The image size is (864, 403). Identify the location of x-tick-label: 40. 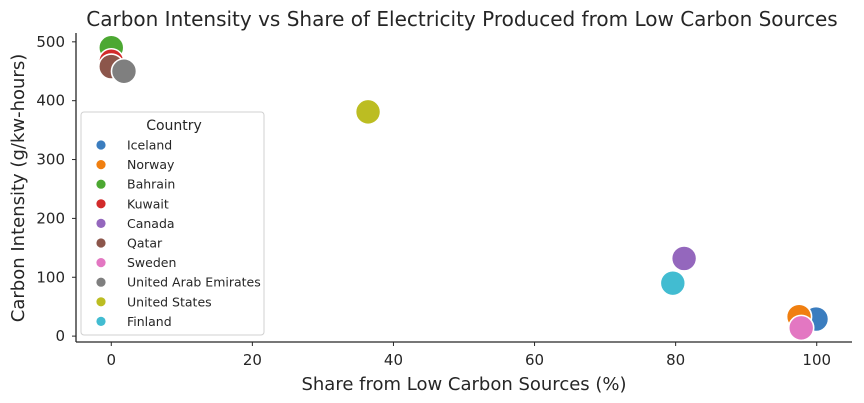
(393, 360).